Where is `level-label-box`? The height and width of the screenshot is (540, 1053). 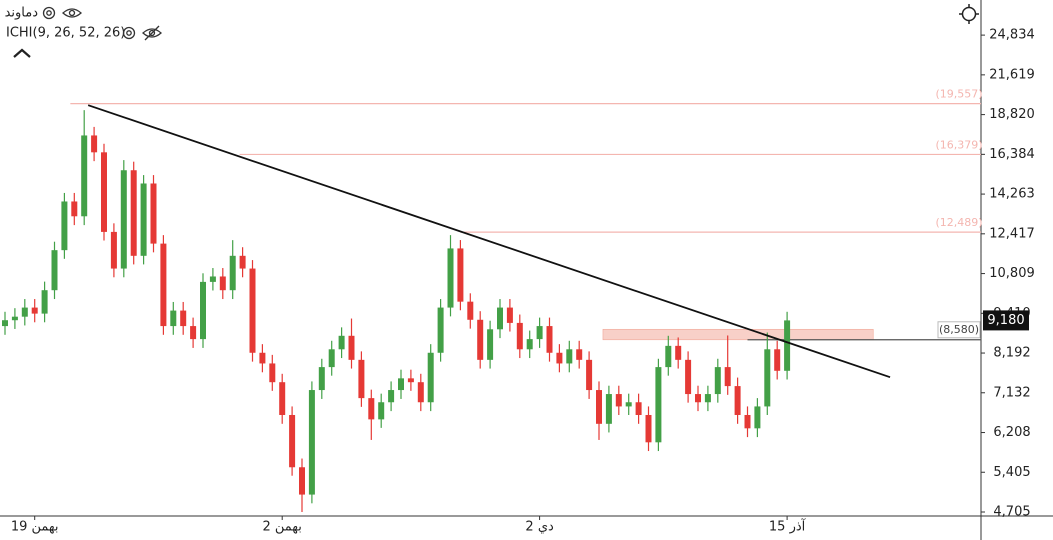 level-label-box is located at coordinates (959, 330).